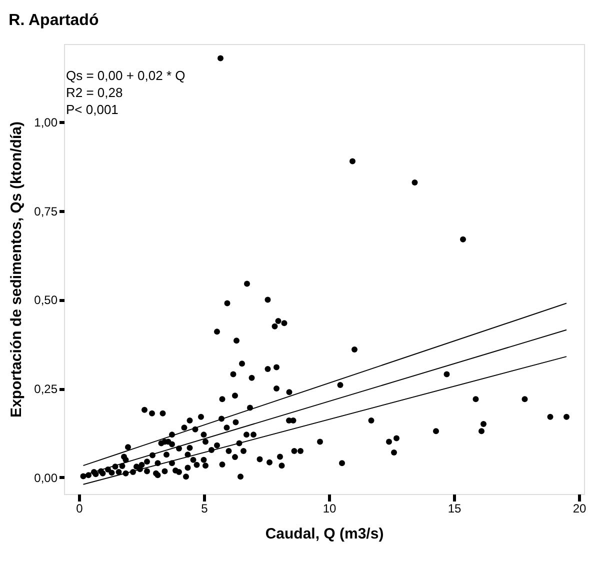  What do you see at coordinates (94, 92) in the screenshot?
I see `annotation: R2 = 0,28` at bounding box center [94, 92].